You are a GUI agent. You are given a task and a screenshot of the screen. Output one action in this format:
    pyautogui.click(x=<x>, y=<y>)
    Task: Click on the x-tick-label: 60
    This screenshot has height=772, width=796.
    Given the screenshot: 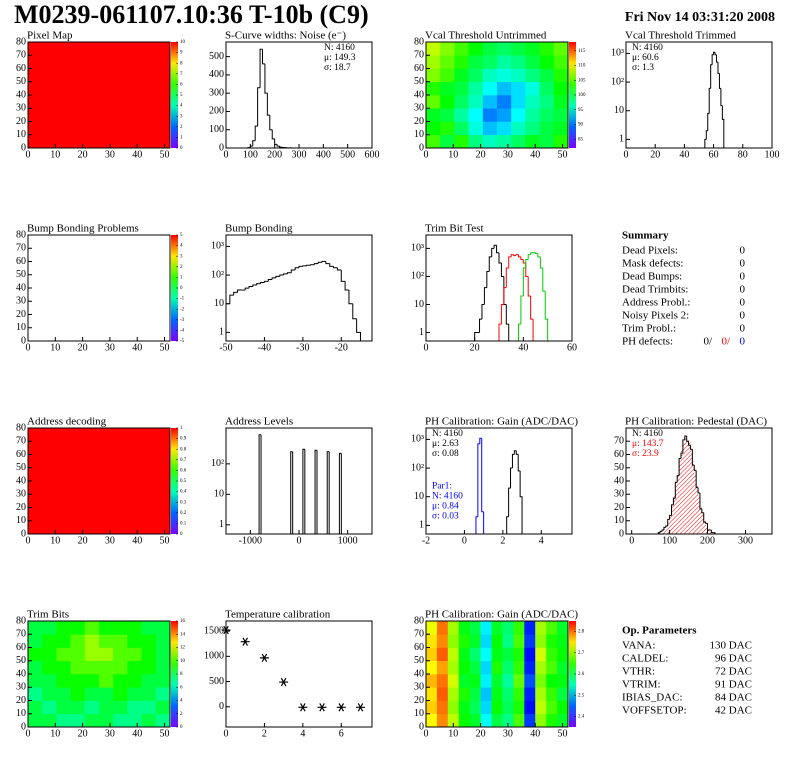 What is the action you would take?
    pyautogui.click(x=572, y=347)
    